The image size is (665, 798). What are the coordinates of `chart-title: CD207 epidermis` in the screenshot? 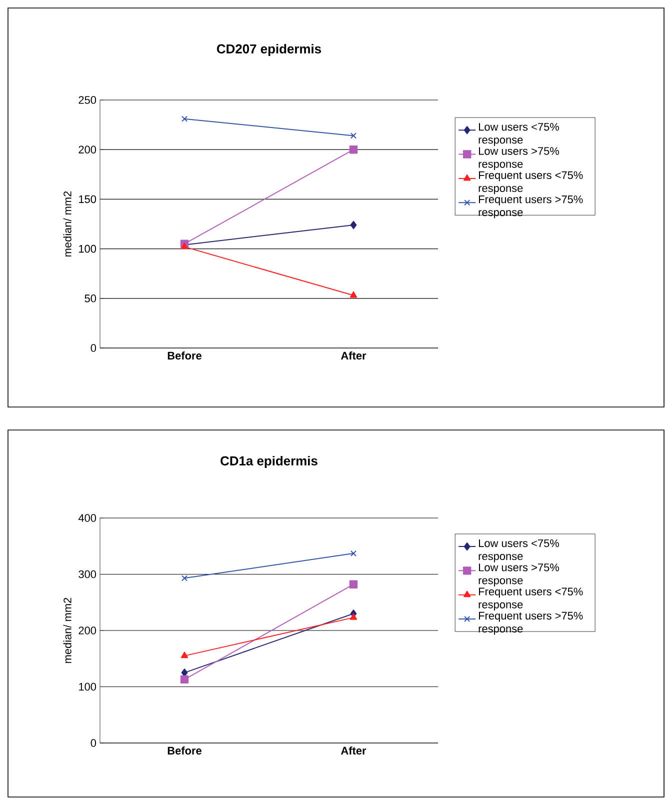 It's located at (268, 50).